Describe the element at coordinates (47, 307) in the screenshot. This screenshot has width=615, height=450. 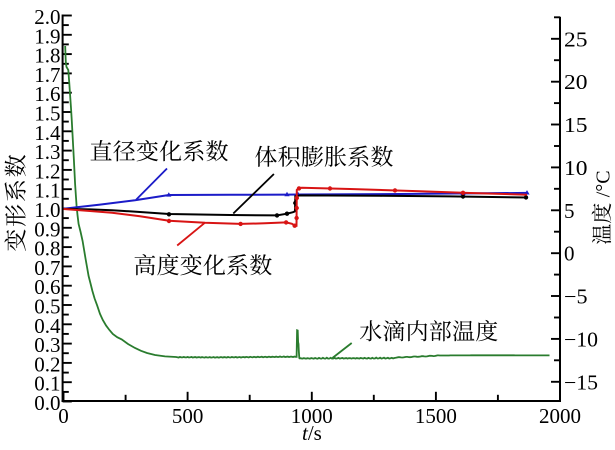
I see `svg-text: 0.5` at that location.